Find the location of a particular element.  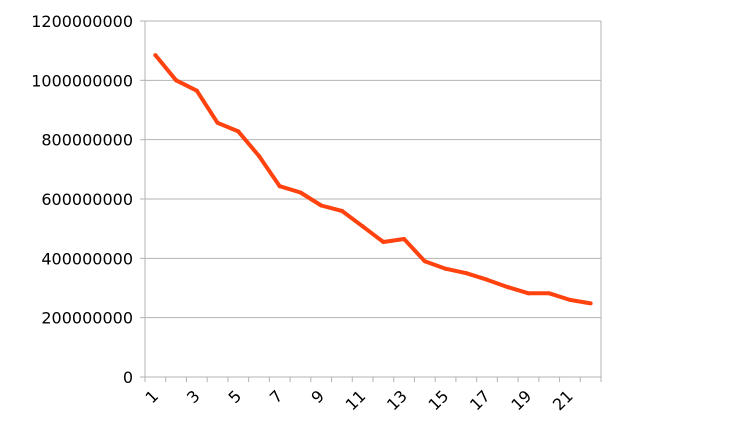

x-tick-label: 21 is located at coordinates (563, 400).